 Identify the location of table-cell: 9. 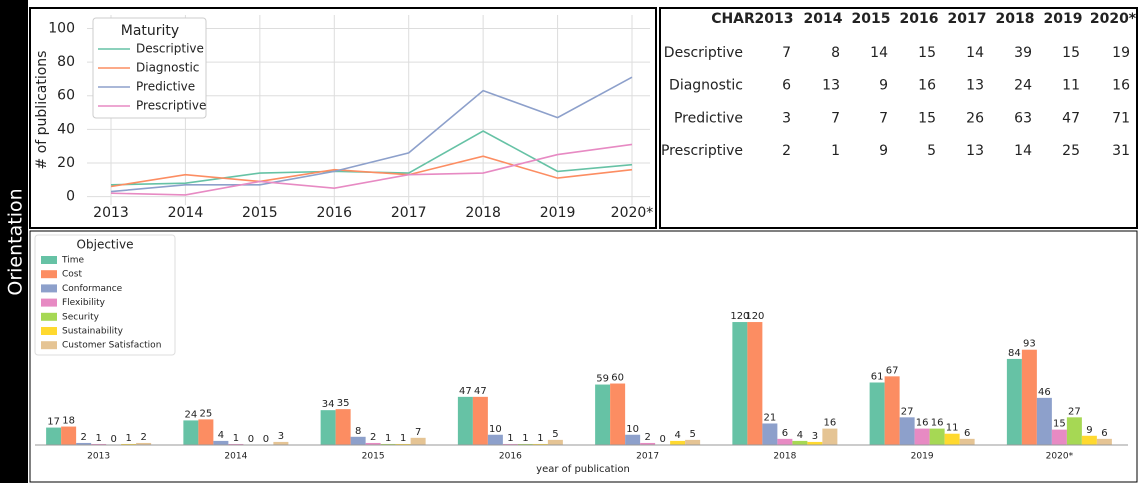
(883, 86).